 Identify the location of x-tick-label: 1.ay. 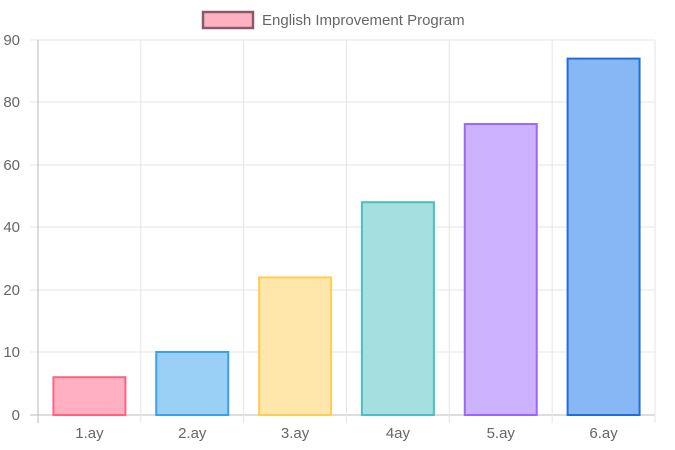
(89, 433).